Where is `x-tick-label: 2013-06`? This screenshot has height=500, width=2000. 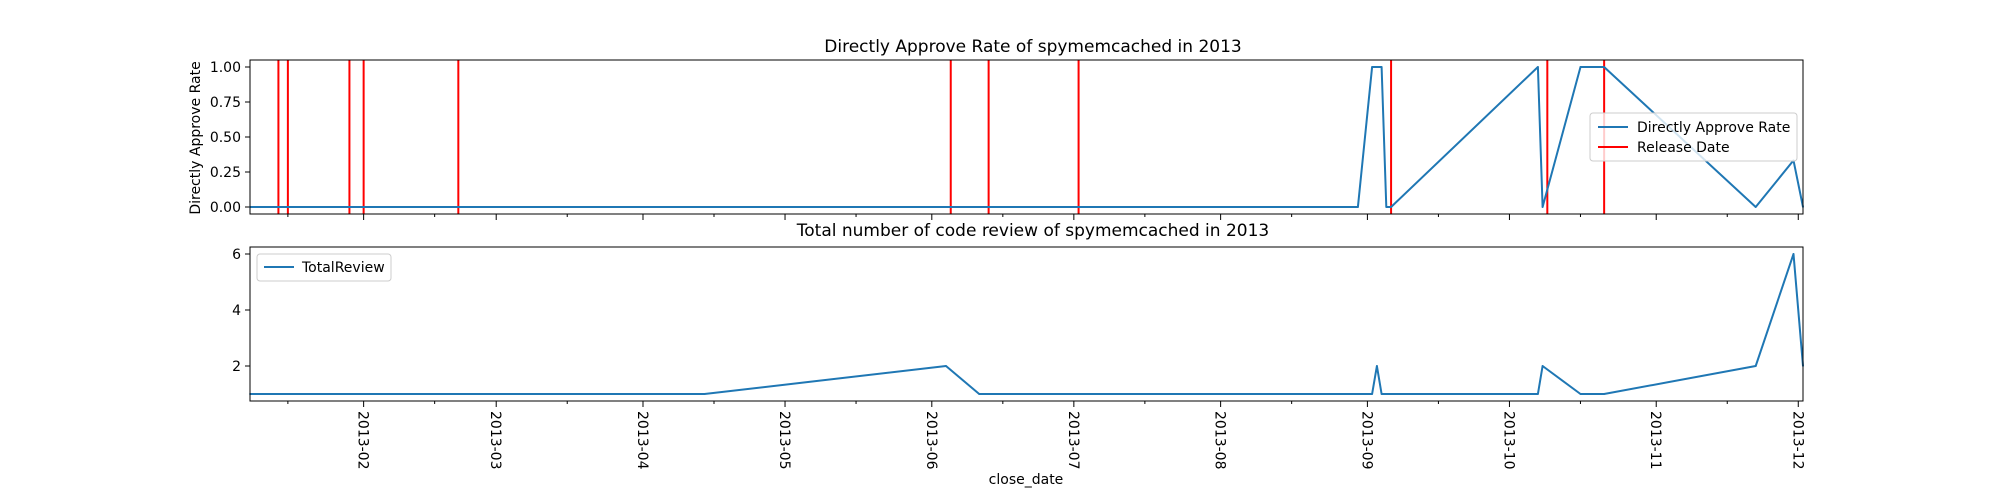 x-tick-label: 2013-06 is located at coordinates (931, 440).